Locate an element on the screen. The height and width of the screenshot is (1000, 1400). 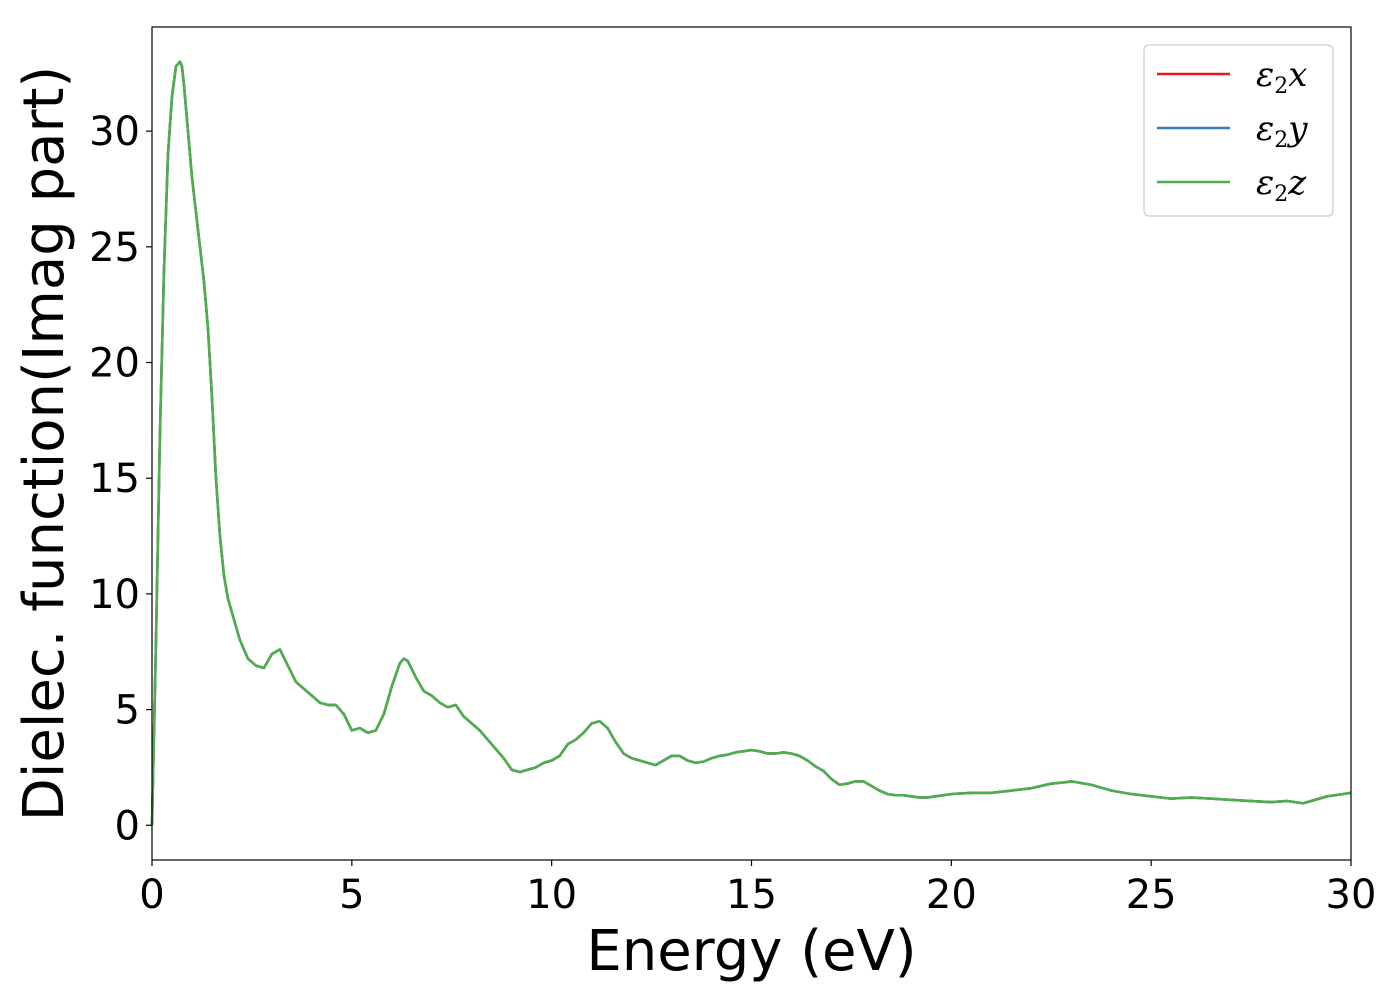
legend-box is located at coordinates (1238, 130).